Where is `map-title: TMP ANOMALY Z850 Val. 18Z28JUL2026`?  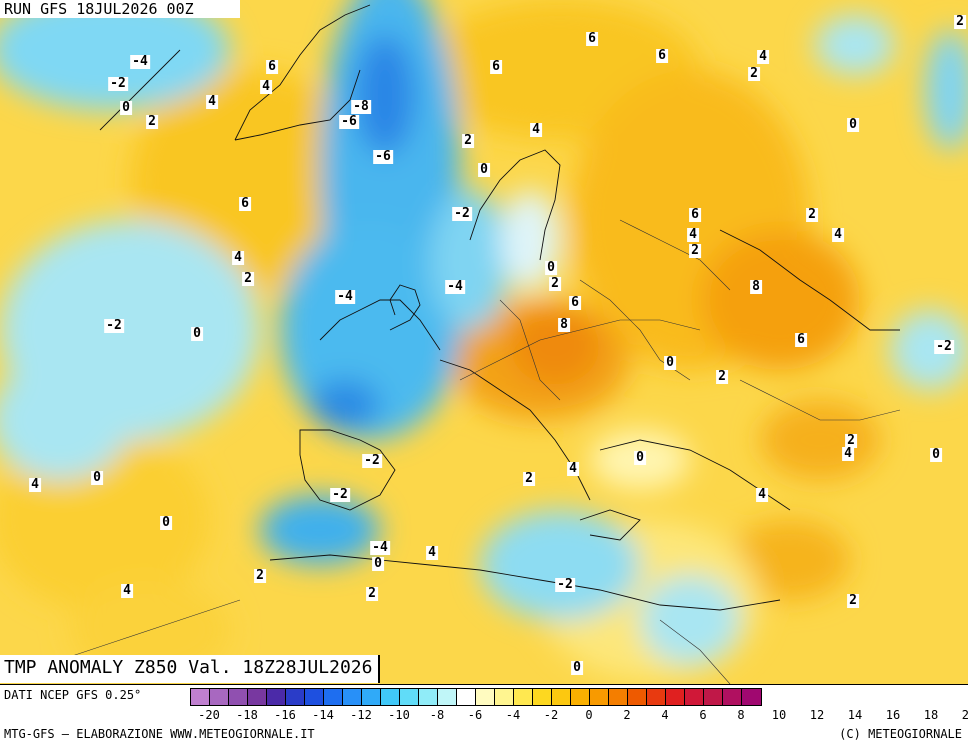 map-title: TMP ANOMALY Z850 Val. 18Z28JUL2026 is located at coordinates (190, 669).